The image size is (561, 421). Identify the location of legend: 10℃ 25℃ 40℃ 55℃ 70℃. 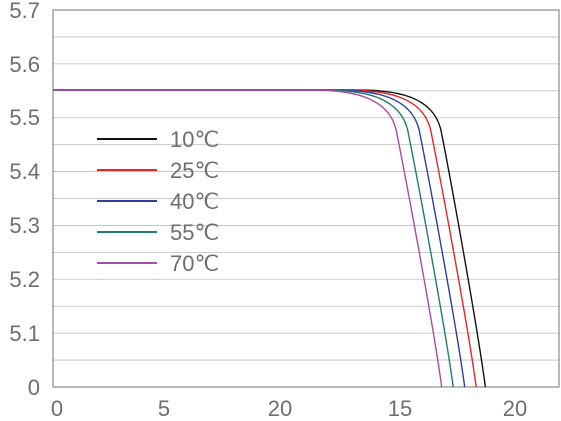
(158, 201).